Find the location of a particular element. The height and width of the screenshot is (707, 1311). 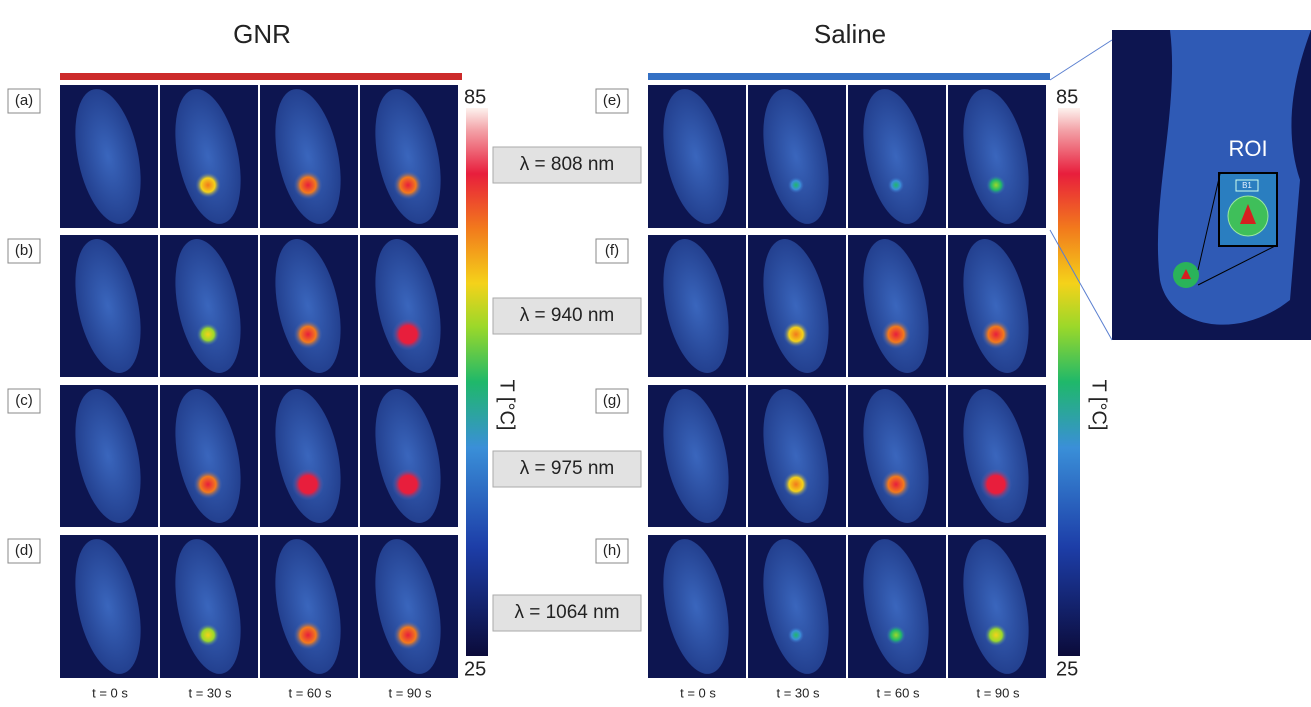

roi-inset: B1 ROI is located at coordinates (1180, 185).